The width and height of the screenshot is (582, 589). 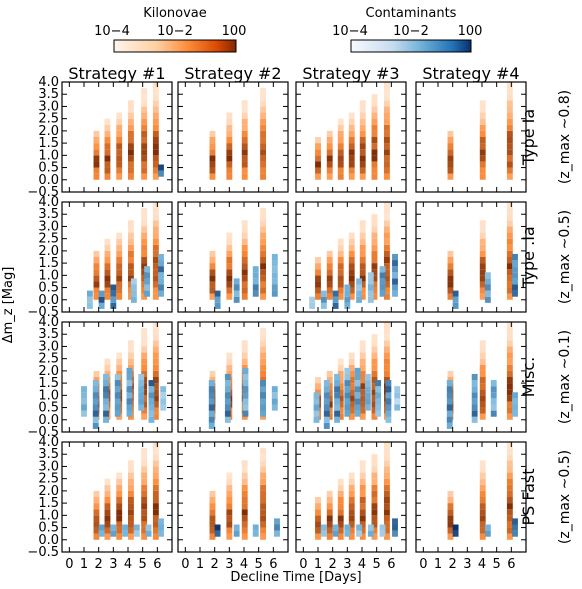 I want to click on row-label: Misc., so click(x=528, y=377).